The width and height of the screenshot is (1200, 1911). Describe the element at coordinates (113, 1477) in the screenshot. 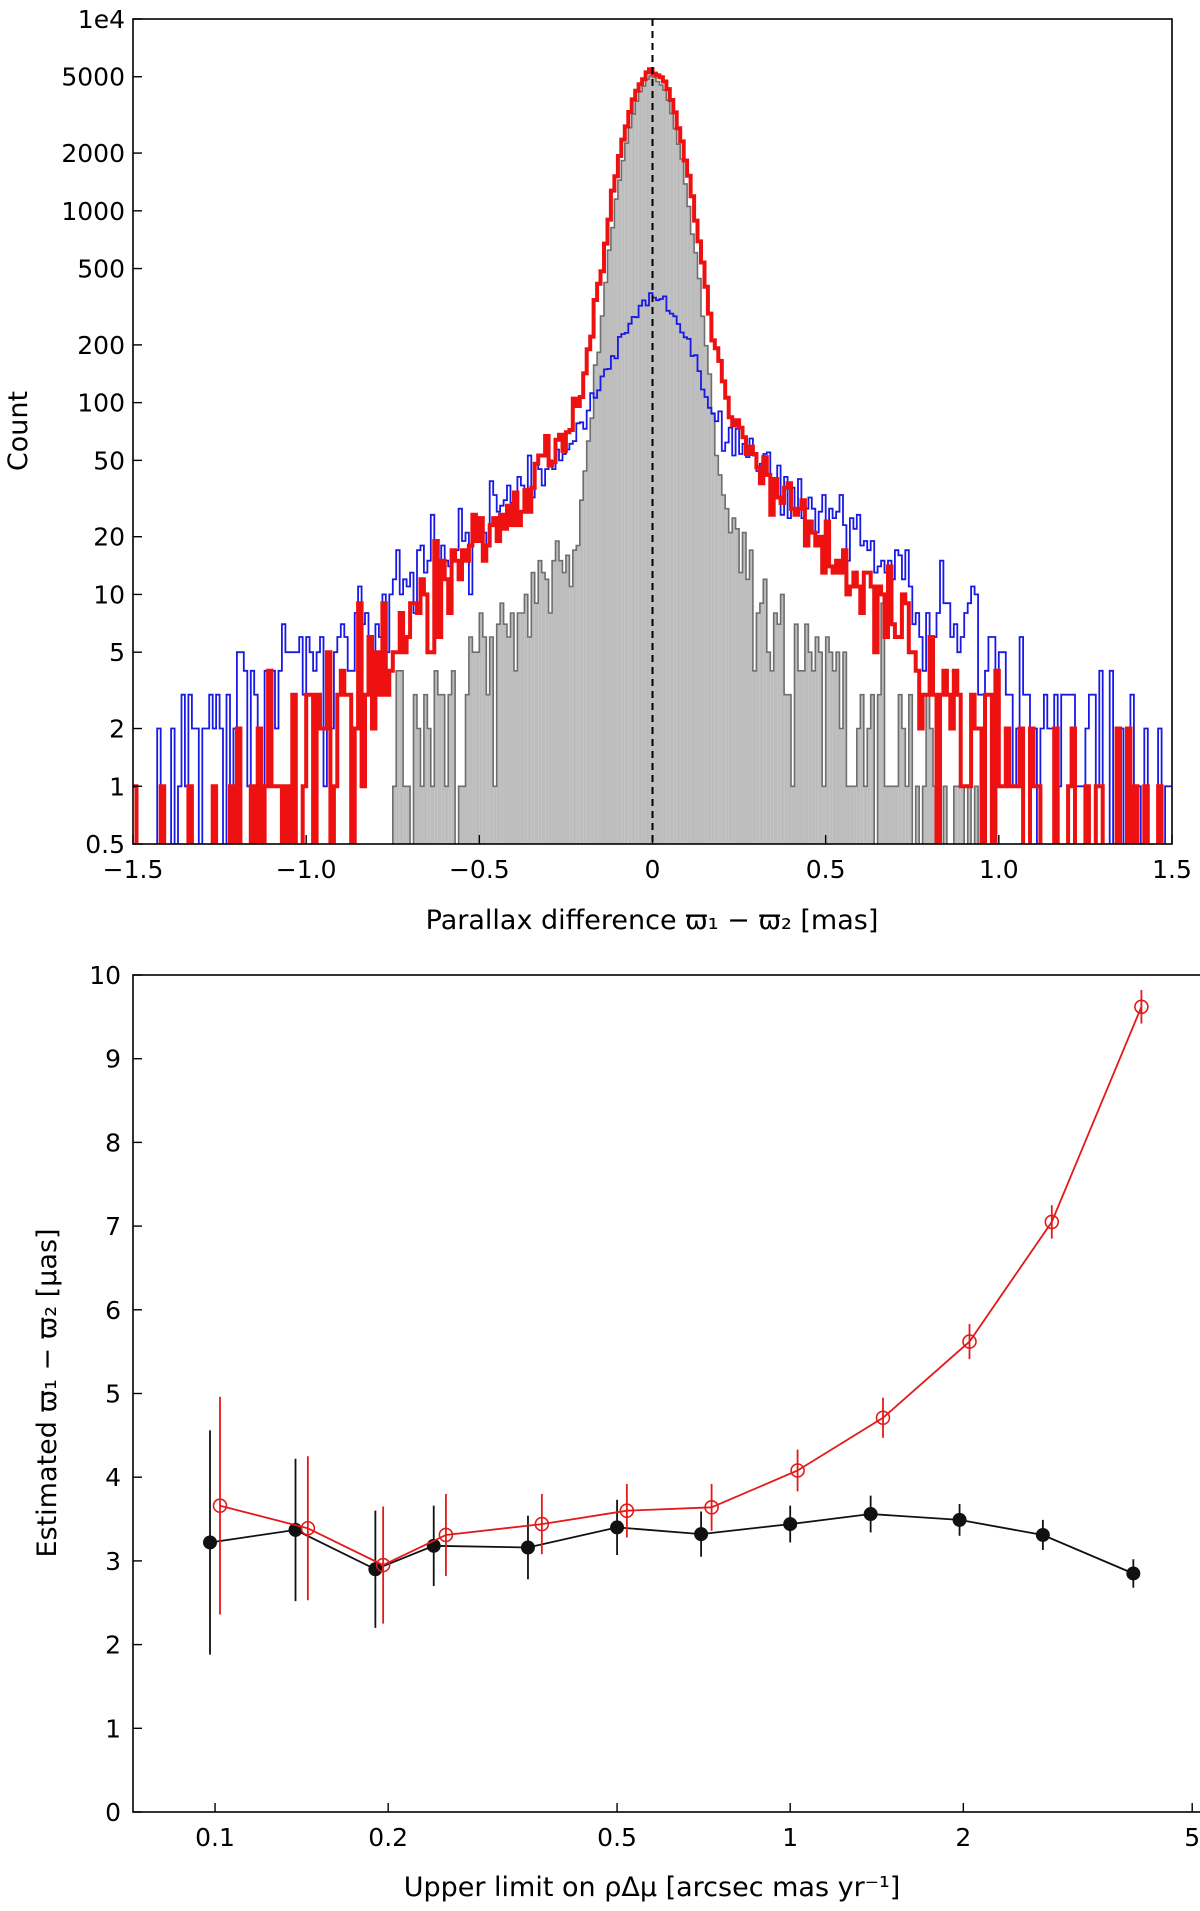

I see `y-tick-label-4: 4` at that location.